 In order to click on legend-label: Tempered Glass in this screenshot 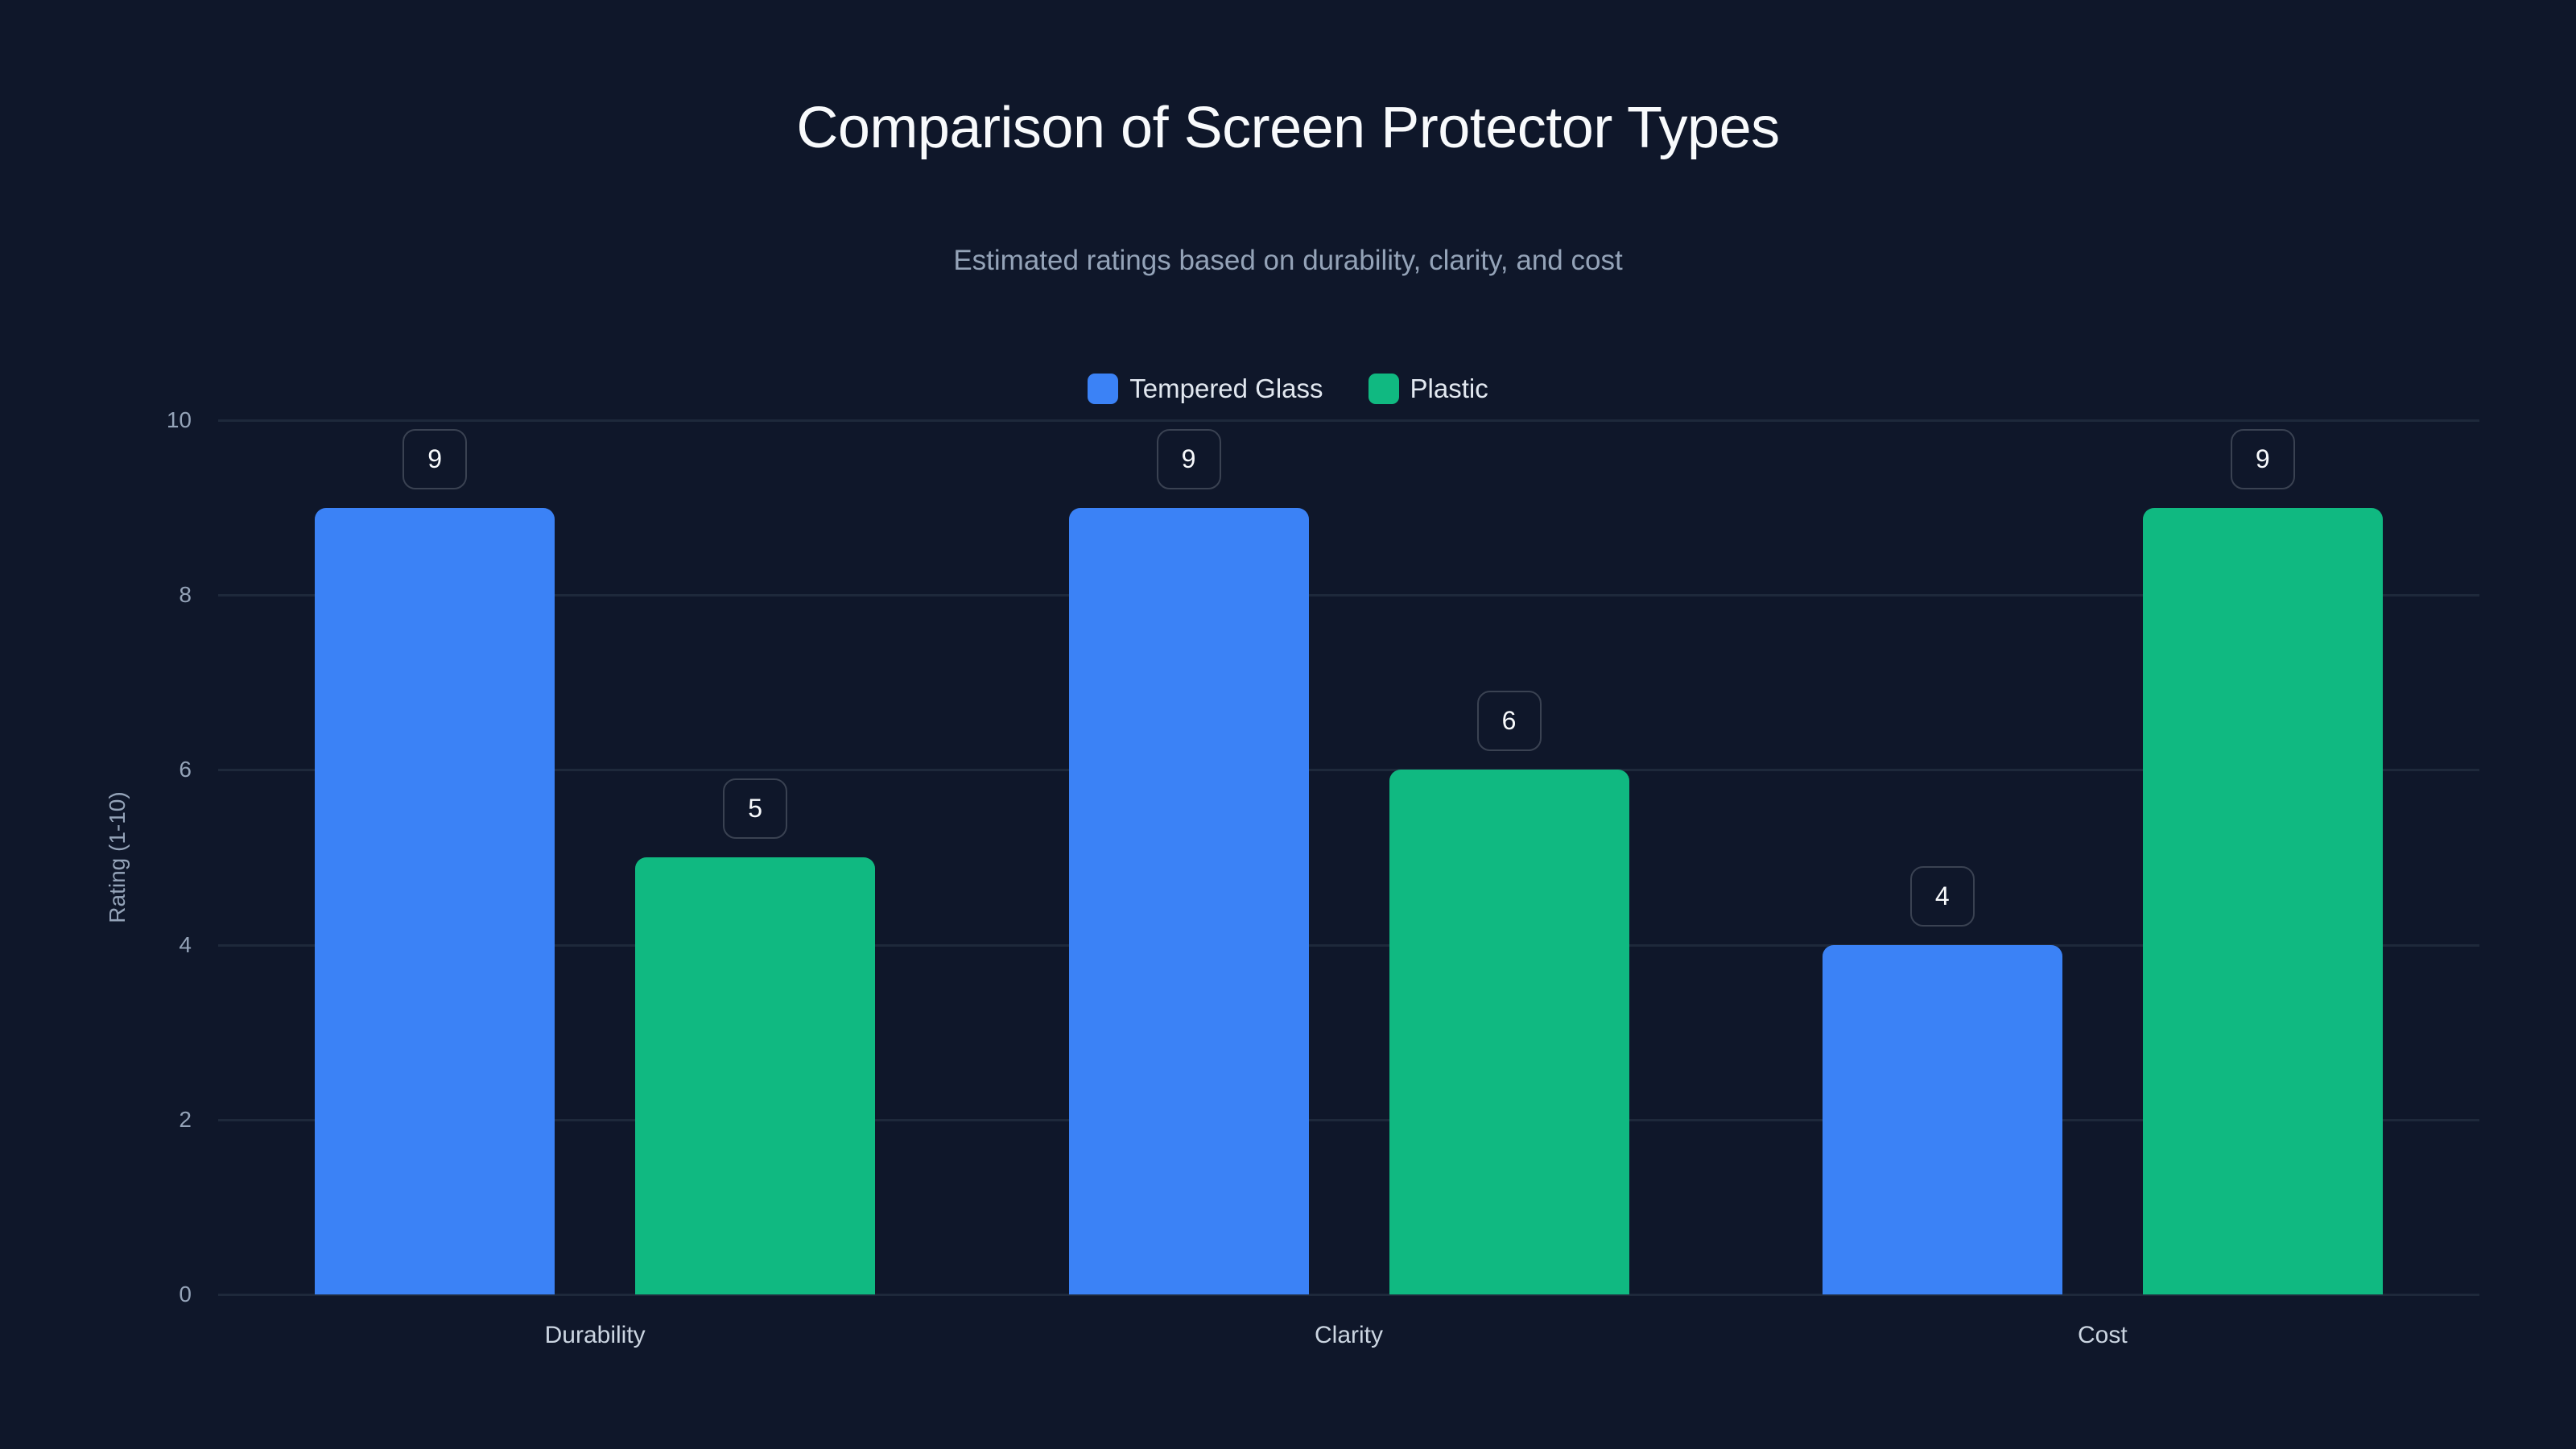, I will do `click(1226, 388)`.